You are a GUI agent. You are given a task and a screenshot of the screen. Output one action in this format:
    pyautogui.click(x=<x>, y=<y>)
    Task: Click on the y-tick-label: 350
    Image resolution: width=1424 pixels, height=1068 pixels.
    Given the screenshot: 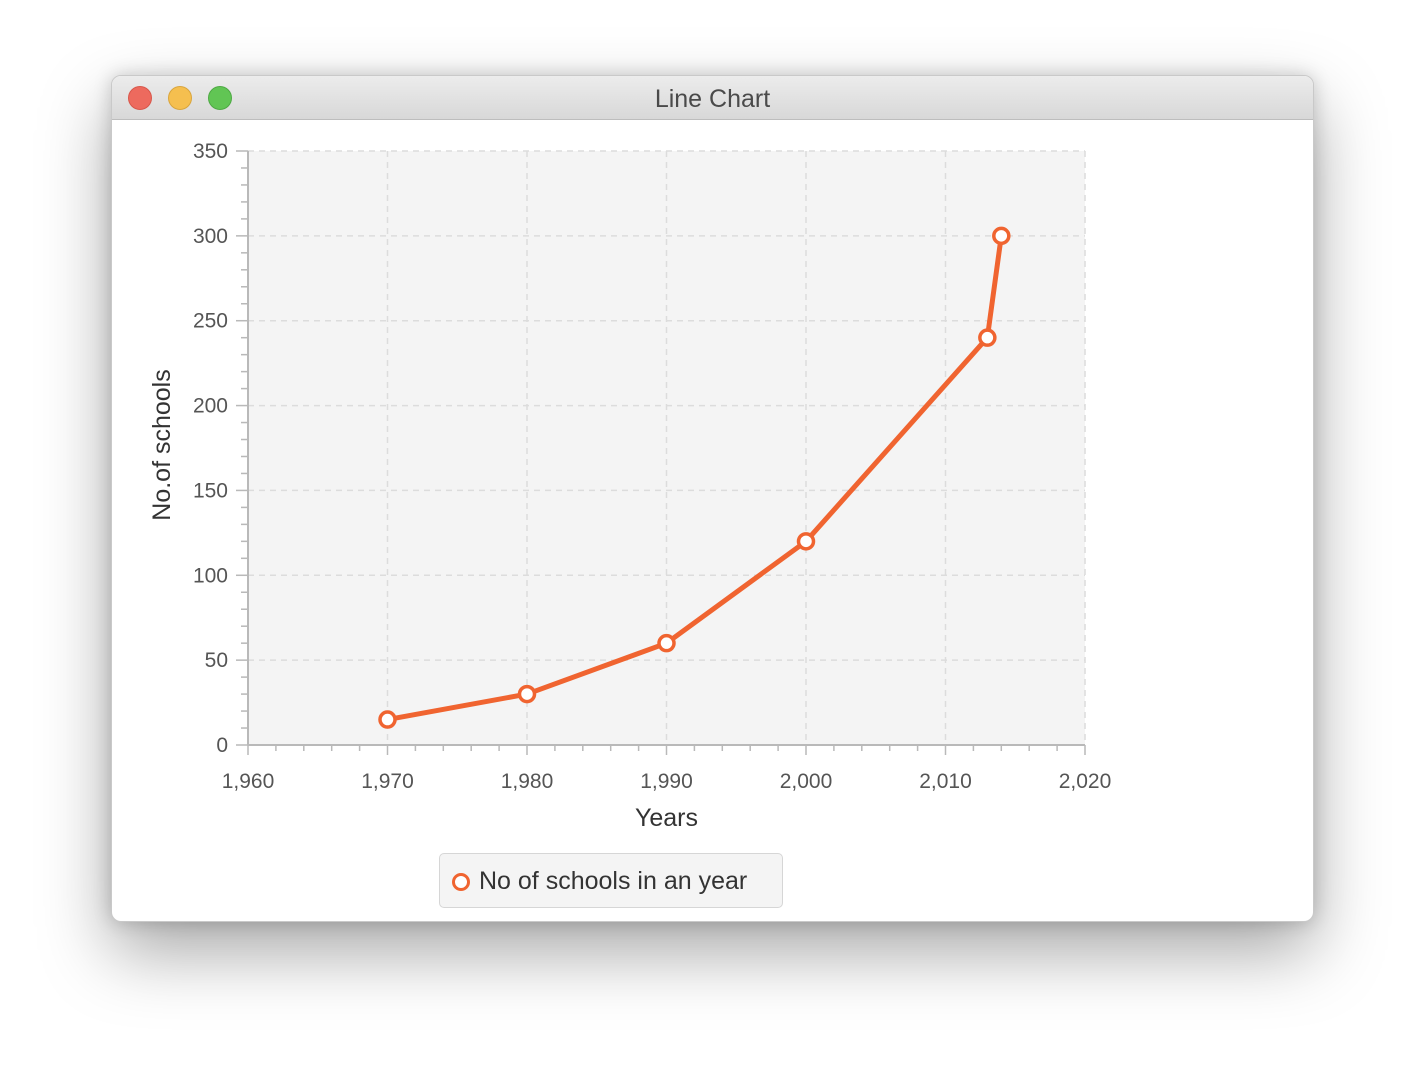 What is the action you would take?
    pyautogui.click(x=210, y=151)
    